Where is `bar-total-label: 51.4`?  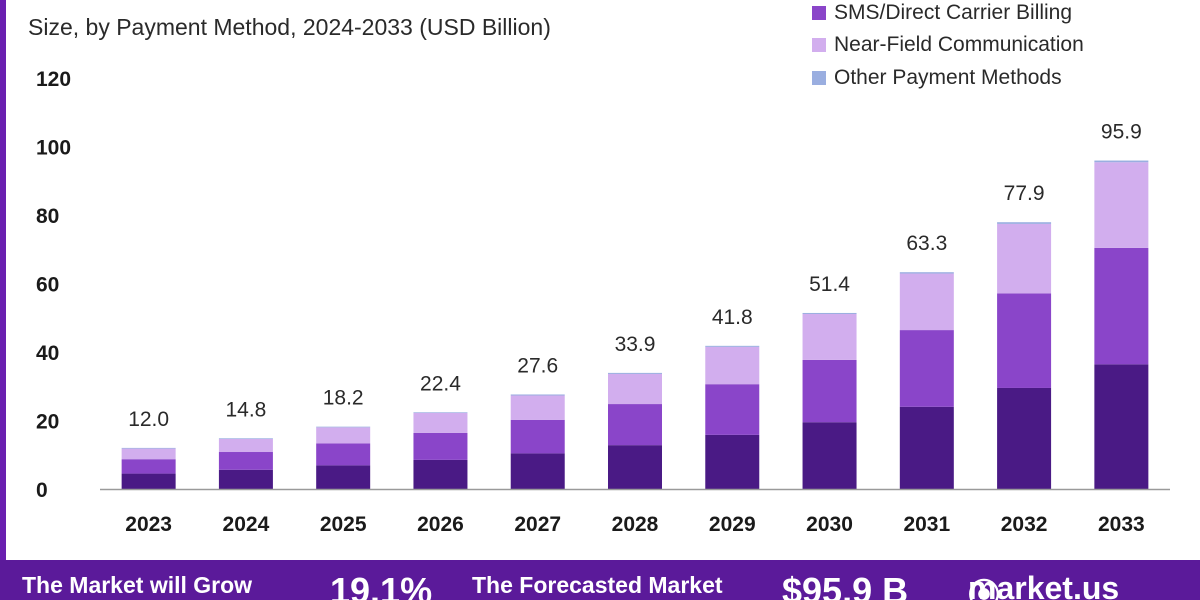 bar-total-label: 51.4 is located at coordinates (829, 284).